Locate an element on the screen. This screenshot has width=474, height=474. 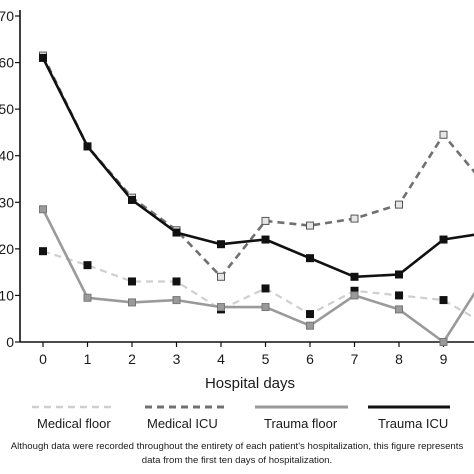
legend-label-medical-floor: Medical floor is located at coordinates (74, 423).